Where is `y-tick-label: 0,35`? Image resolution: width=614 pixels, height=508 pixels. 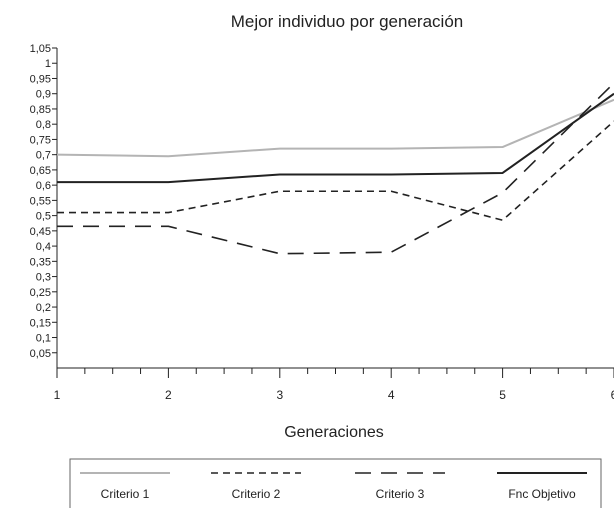
y-tick-label: 0,35 is located at coordinates (40, 262).